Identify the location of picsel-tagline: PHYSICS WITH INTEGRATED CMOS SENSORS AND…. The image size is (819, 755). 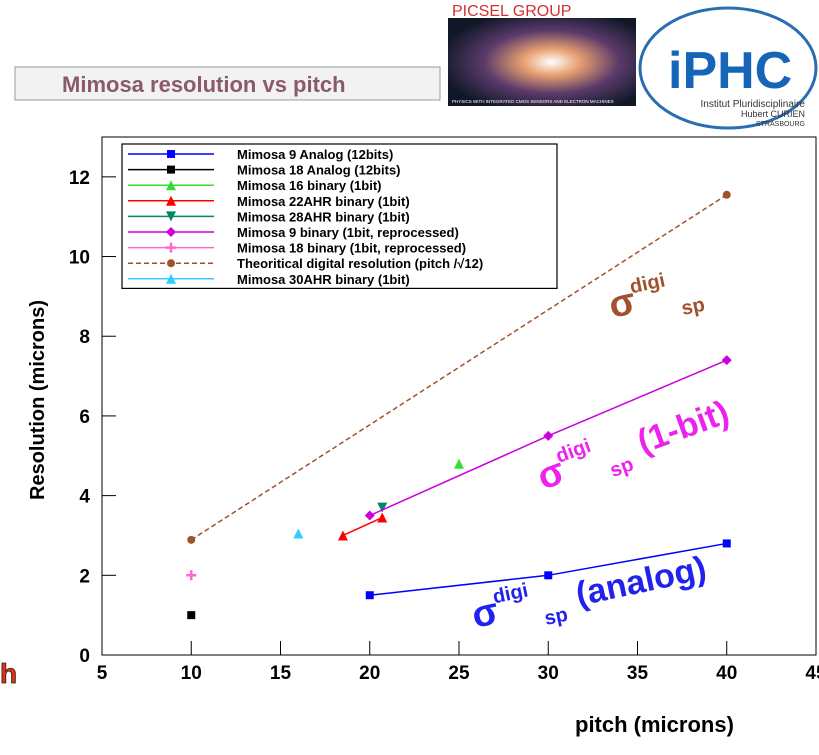
(533, 101).